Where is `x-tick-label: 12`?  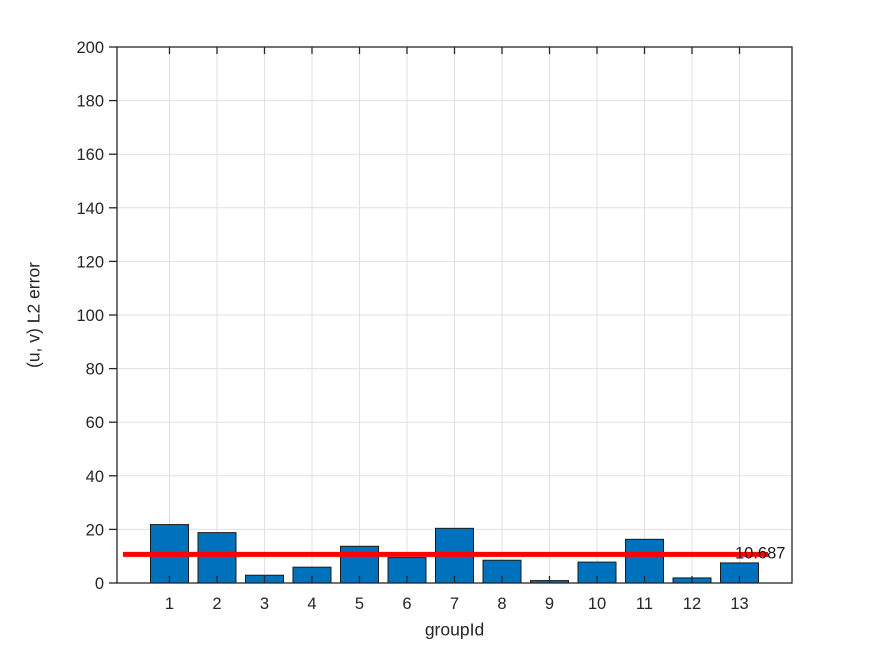 x-tick-label: 12 is located at coordinates (692, 604).